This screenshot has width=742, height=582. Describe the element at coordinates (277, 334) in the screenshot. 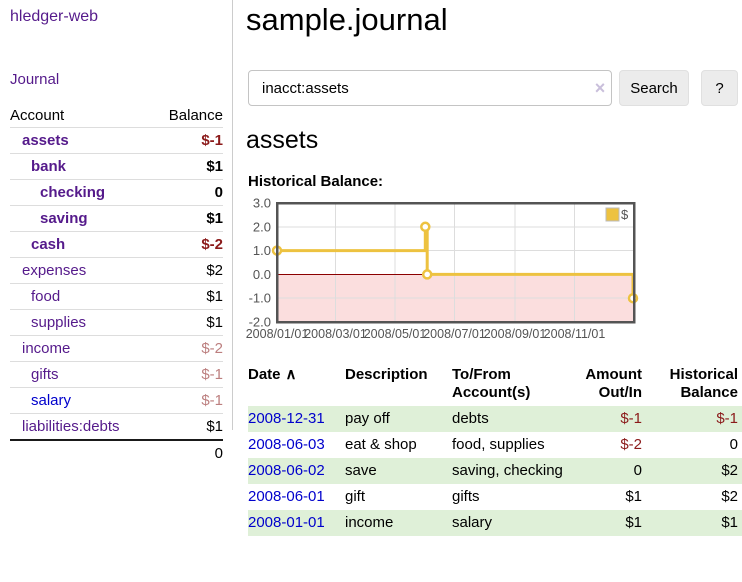

I see `svg-text: 2008/01/01` at that location.